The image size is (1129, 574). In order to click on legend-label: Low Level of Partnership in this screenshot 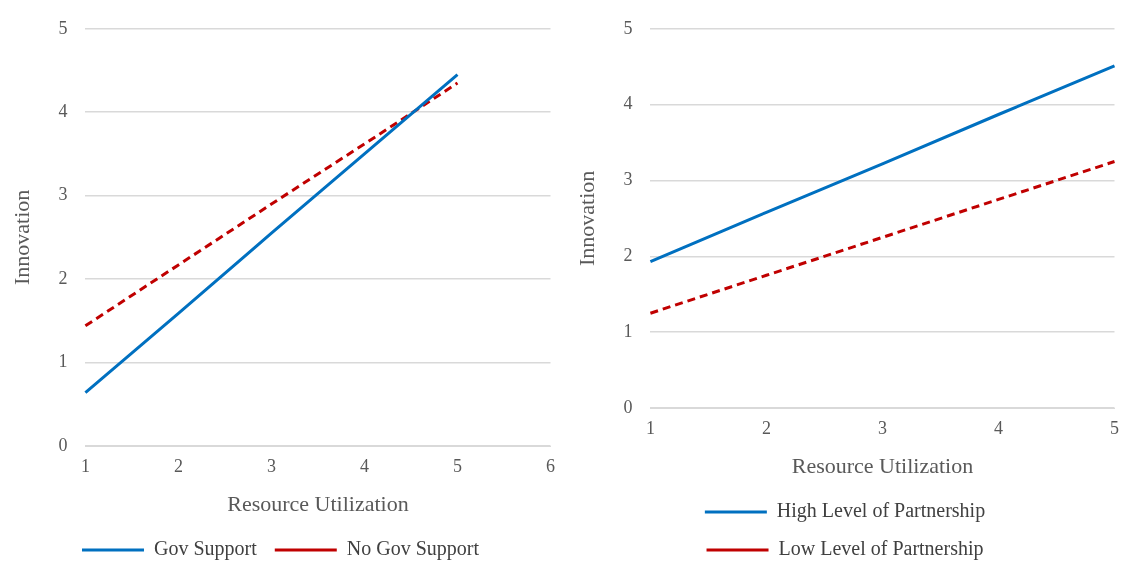, I will do `click(881, 549)`.